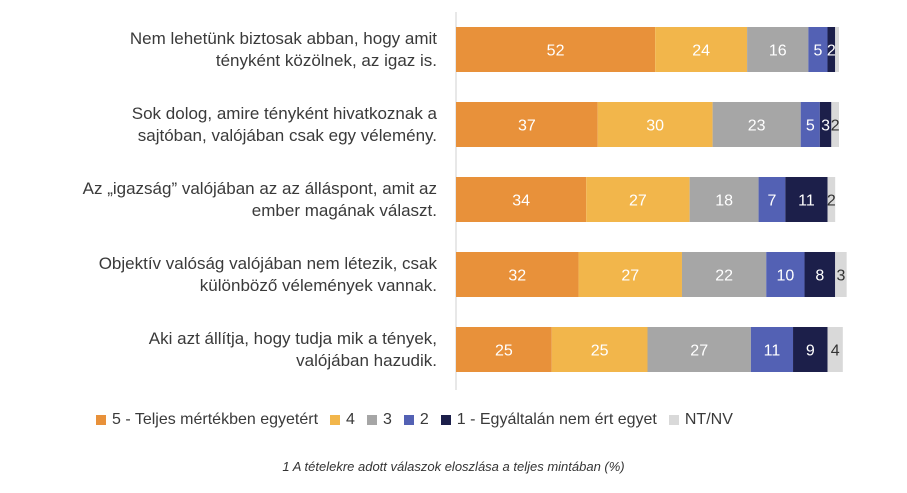 The width and height of the screenshot is (907, 493). I want to click on legend-item: 1 - Egyáltalán nem ért egyet, so click(548, 420).